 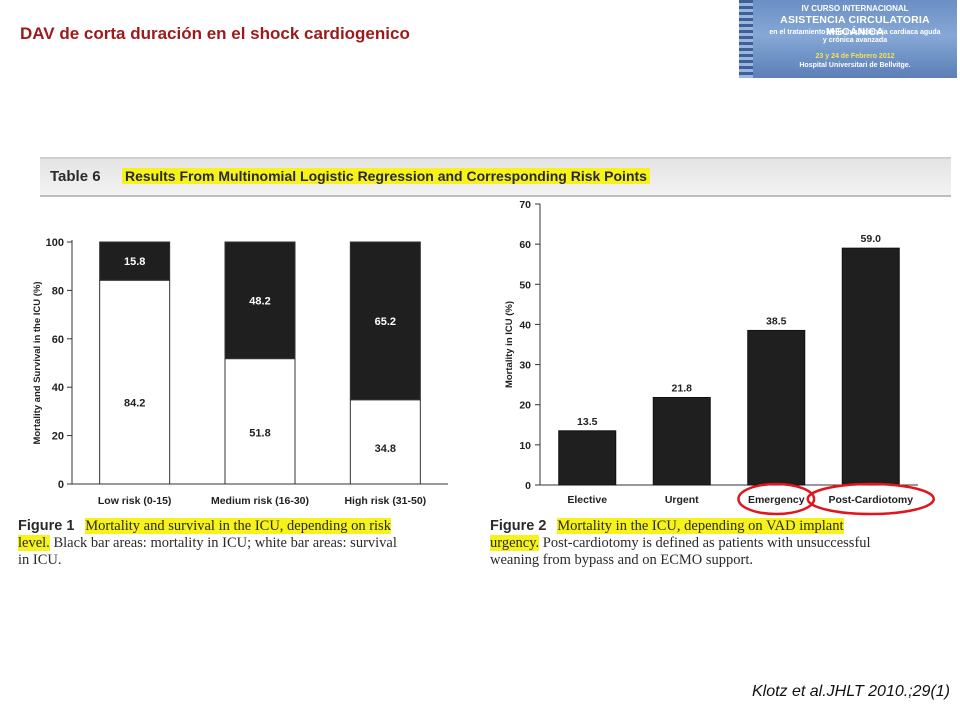 I want to click on banner-date: 23 y 24 de Febrero 2012, so click(x=855, y=56).